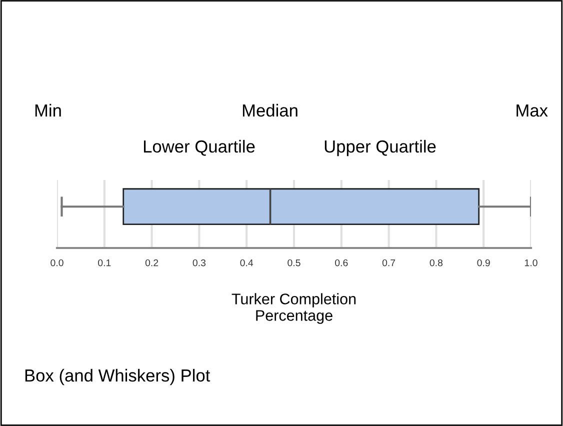  Describe the element at coordinates (294, 262) in the screenshot. I see `x-tick-label: 0.5` at that location.